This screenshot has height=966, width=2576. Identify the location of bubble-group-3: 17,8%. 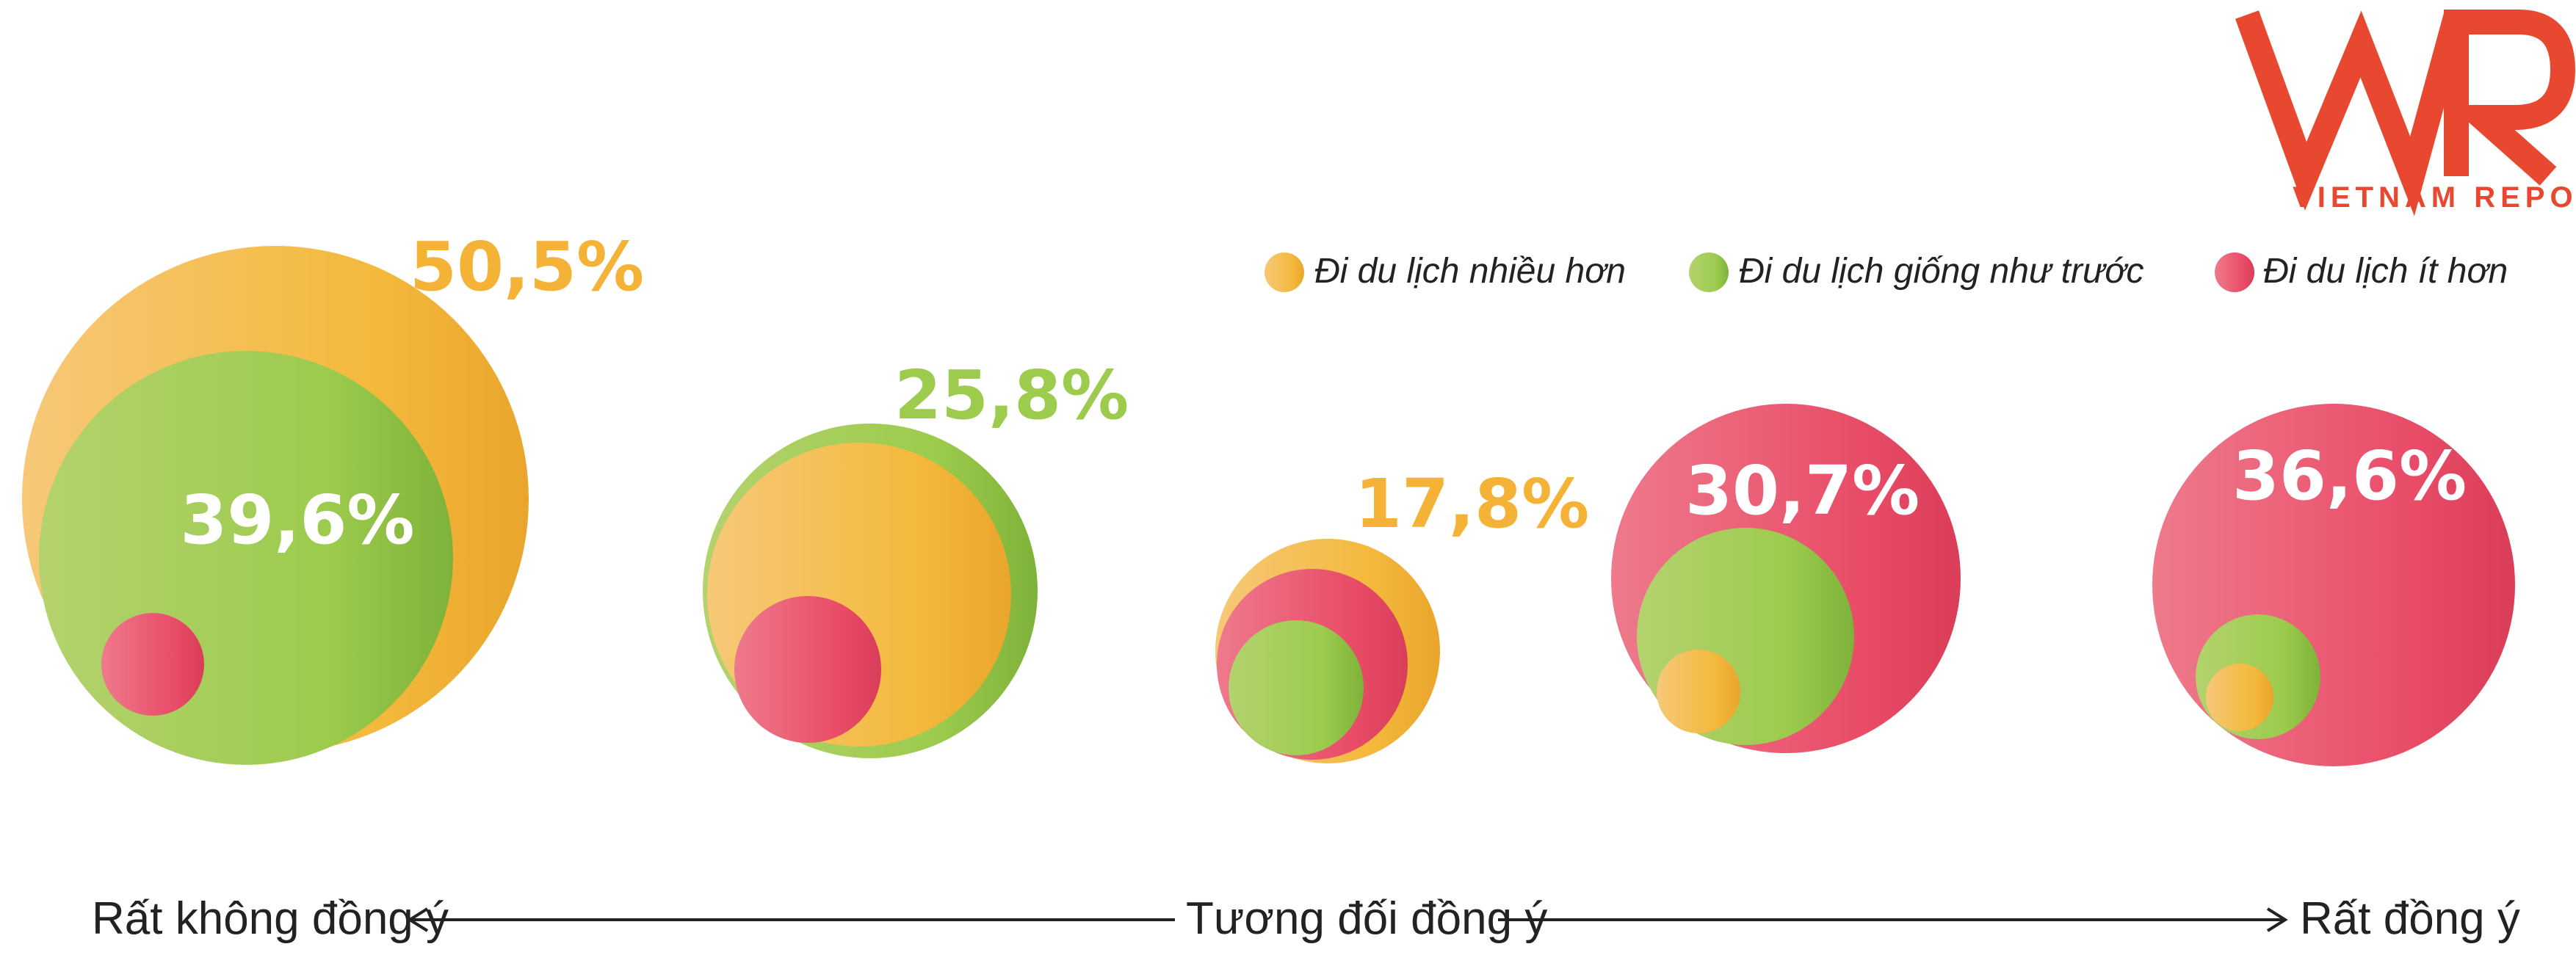
(1402, 614).